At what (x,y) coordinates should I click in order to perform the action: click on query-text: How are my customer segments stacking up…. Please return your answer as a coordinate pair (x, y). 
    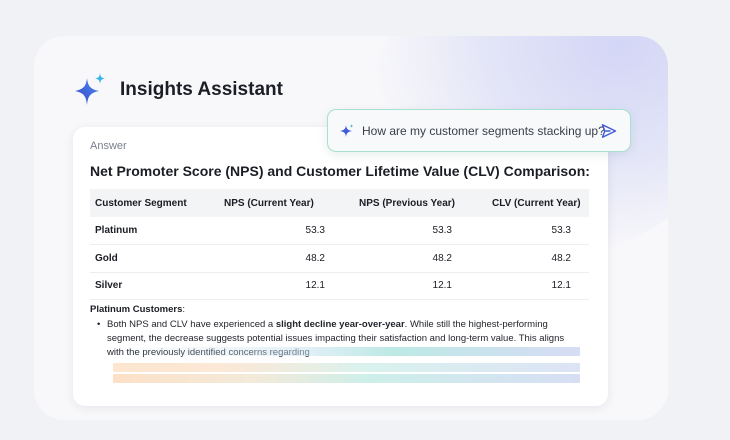
    Looking at the image, I should click on (483, 130).